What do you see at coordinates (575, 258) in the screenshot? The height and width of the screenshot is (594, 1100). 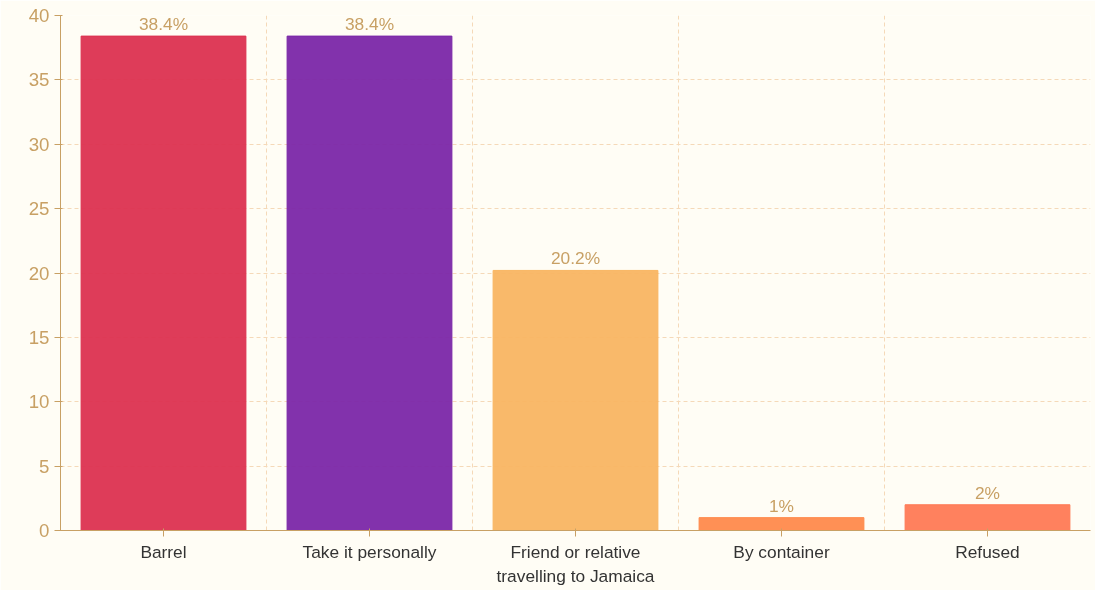 I see `data-label: 20.2%` at bounding box center [575, 258].